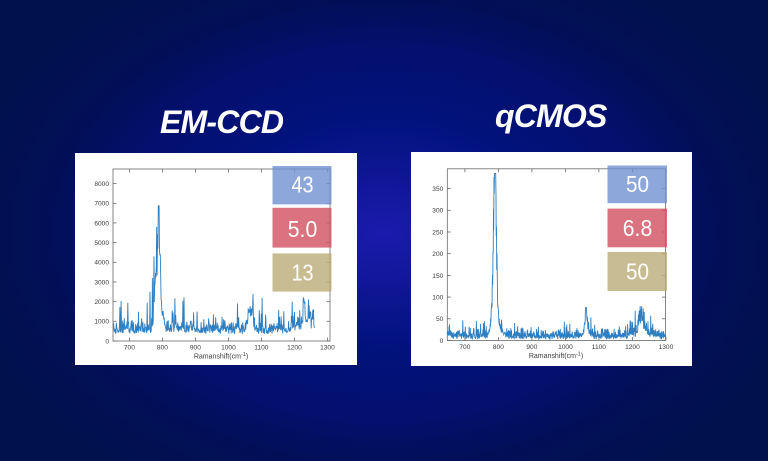 The height and width of the screenshot is (461, 768). Describe the element at coordinates (101, 263) in the screenshot. I see `svg-text: 4000` at that location.